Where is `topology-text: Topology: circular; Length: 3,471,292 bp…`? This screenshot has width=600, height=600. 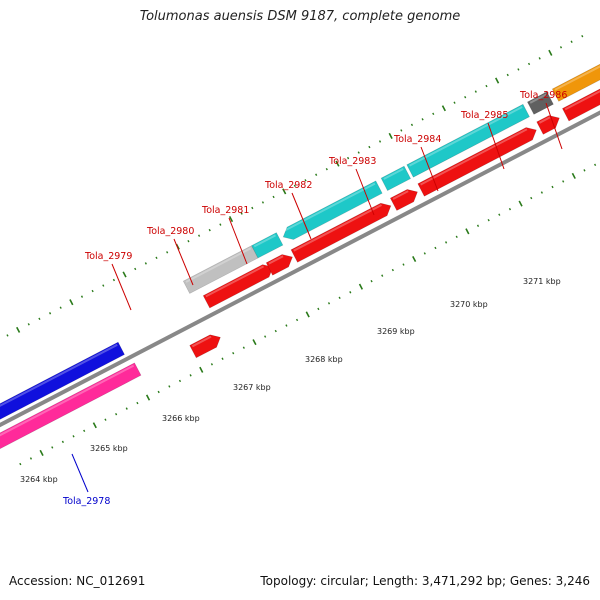
topology-text: Topology: circular; Length: 3,471,292 bp… is located at coordinates (425, 581).